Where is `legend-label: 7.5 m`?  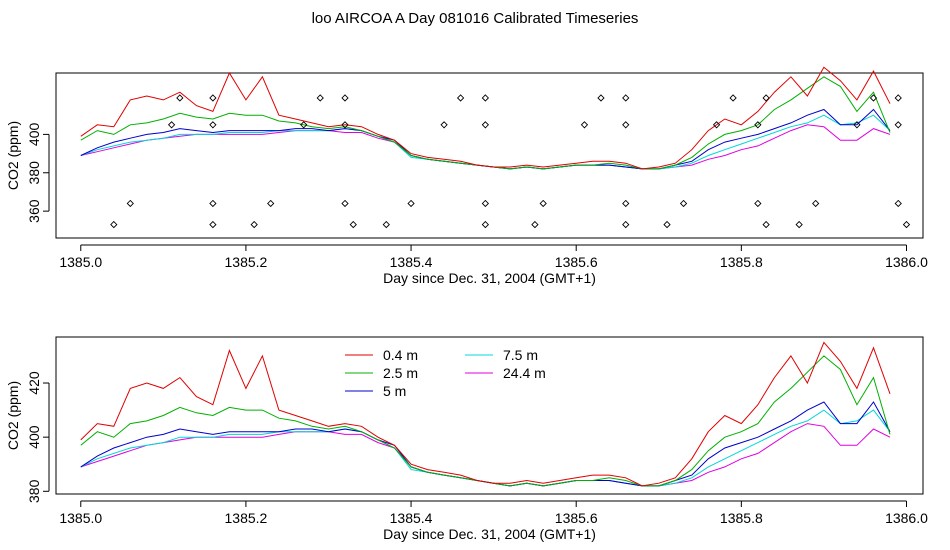
legend-label: 7.5 m is located at coordinates (520, 355).